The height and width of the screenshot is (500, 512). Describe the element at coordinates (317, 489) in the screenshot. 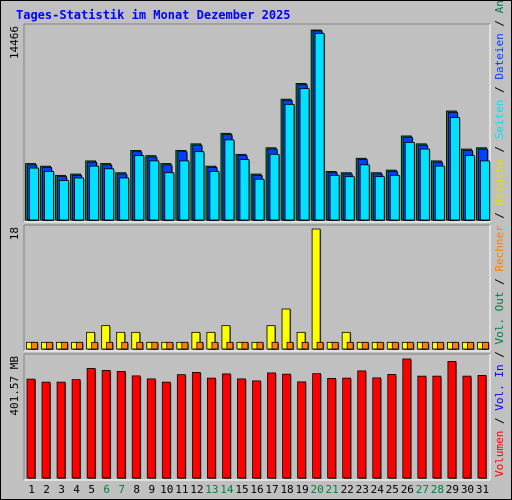

I see `x-axis-label-day-20: 20` at that location.